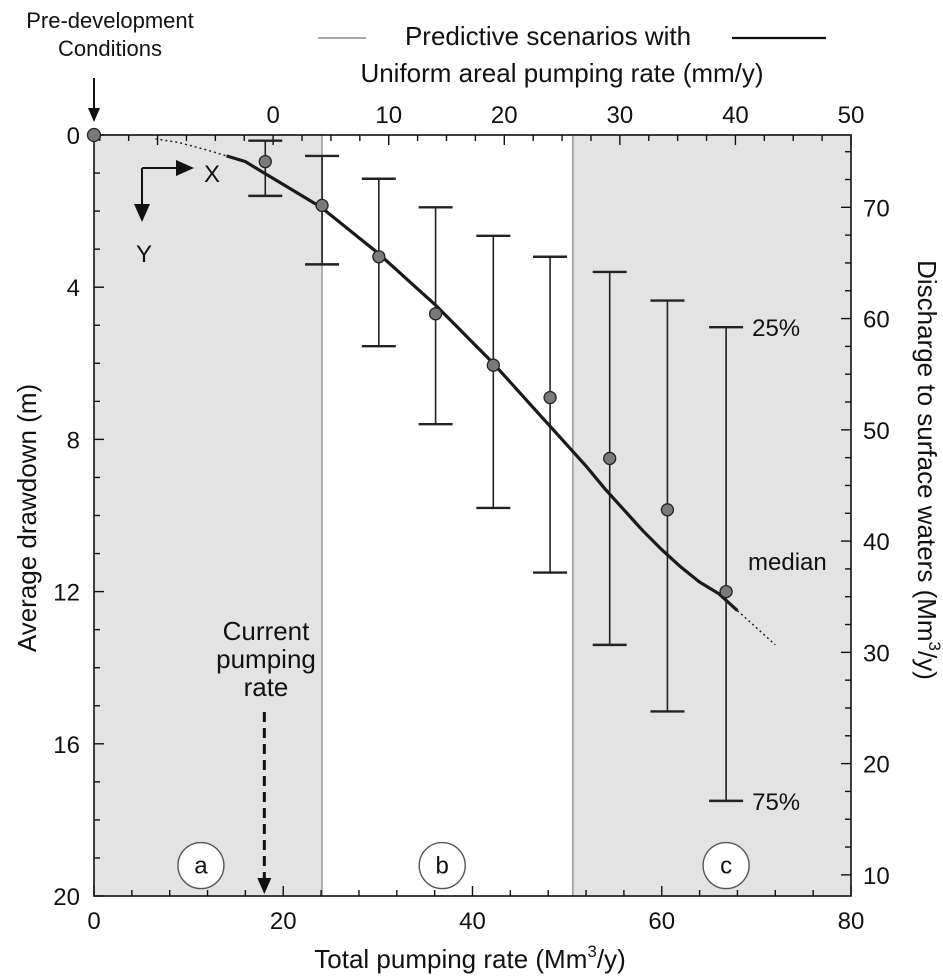 The width and height of the screenshot is (943, 977). What do you see at coordinates (94, 135) in the screenshot?
I see `predevelopment-point` at bounding box center [94, 135].